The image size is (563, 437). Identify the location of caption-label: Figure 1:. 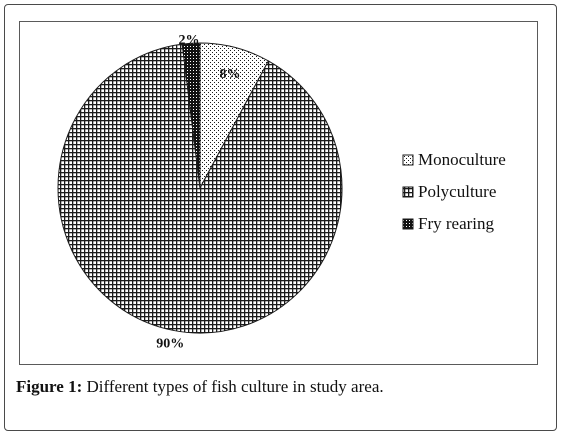
(49, 386).